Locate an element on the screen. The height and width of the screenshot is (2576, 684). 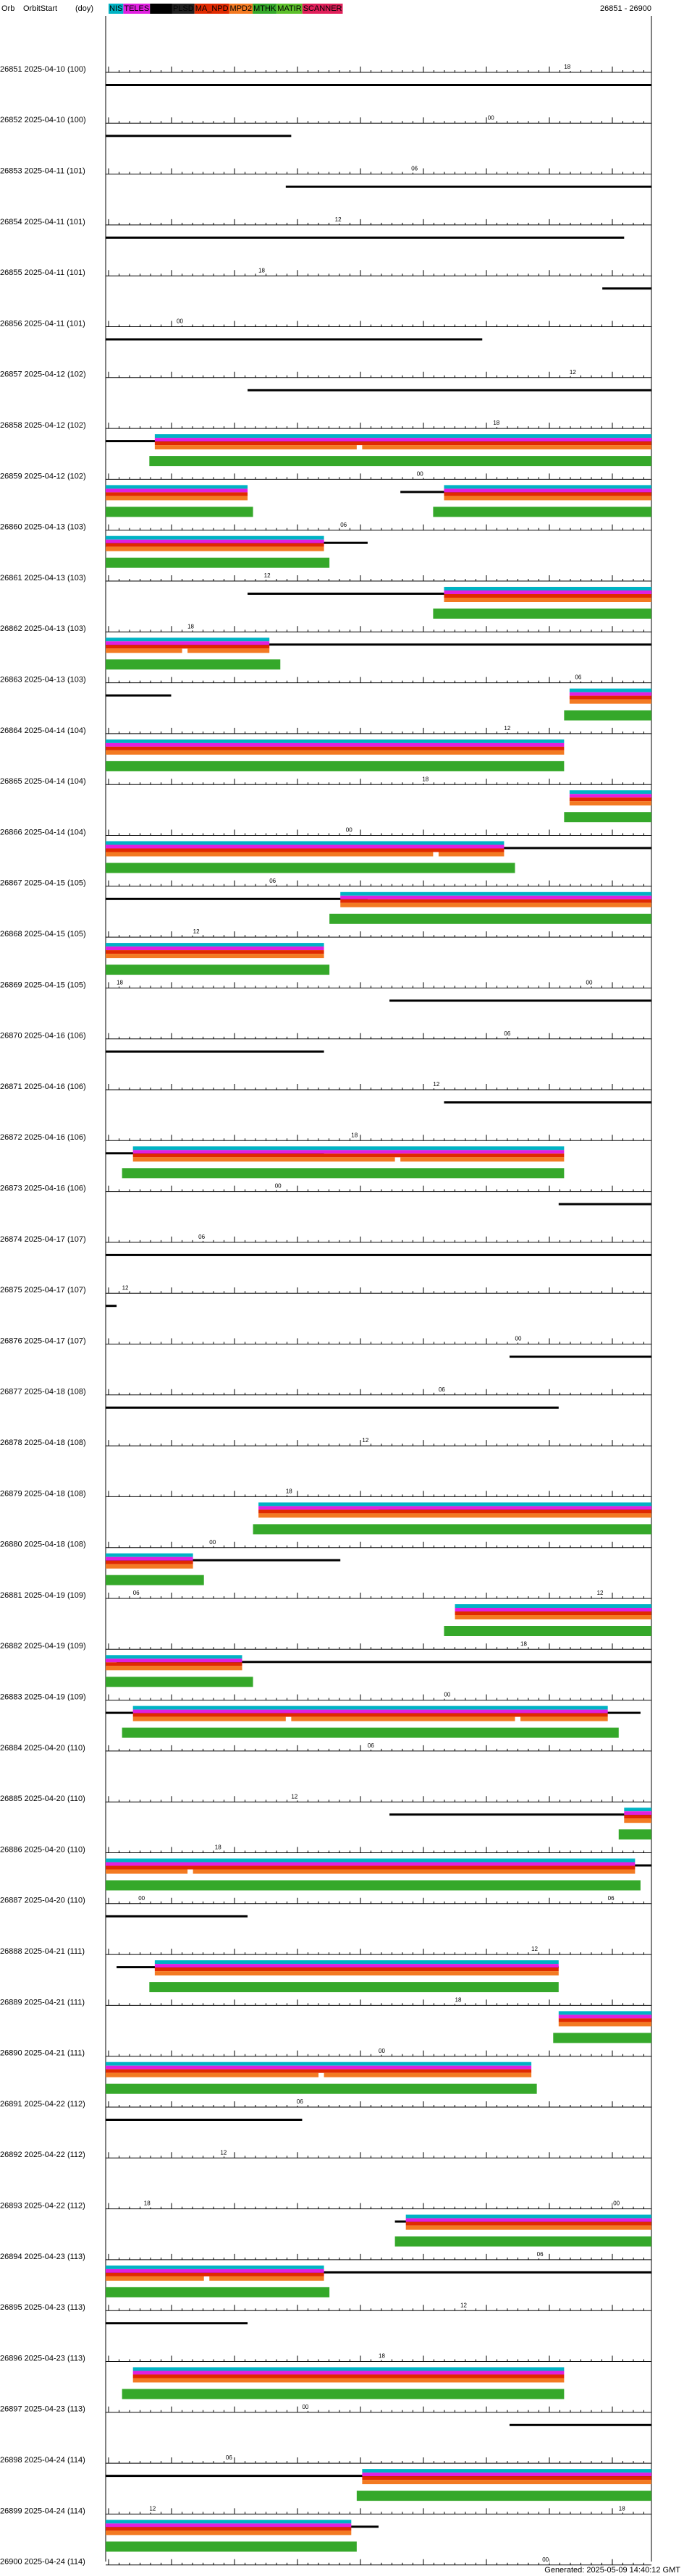
header-start: OrbitStart is located at coordinates (40, 8).